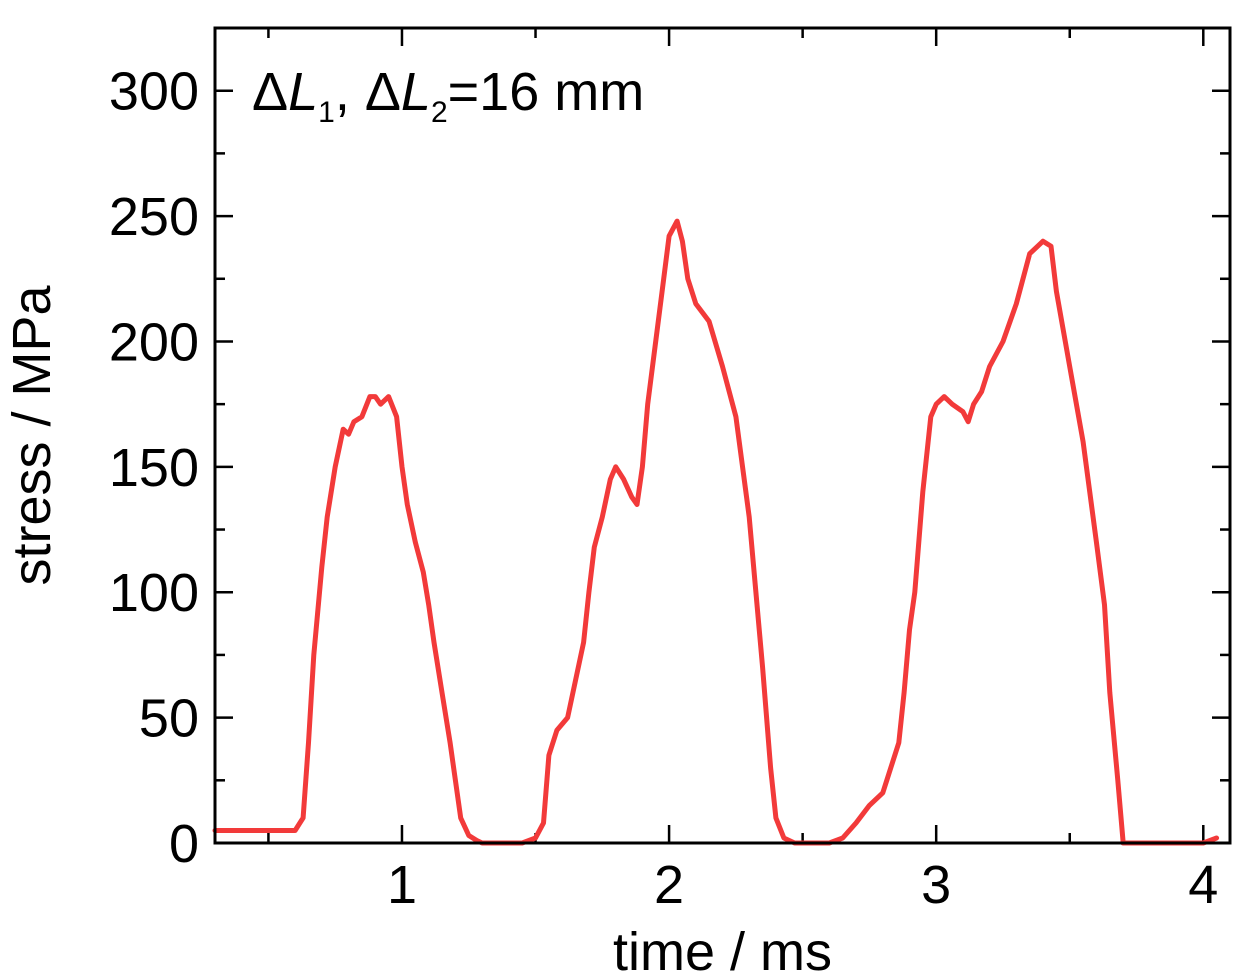 The height and width of the screenshot is (976, 1252). I want to click on x-tick-label: 4, so click(1203, 885).